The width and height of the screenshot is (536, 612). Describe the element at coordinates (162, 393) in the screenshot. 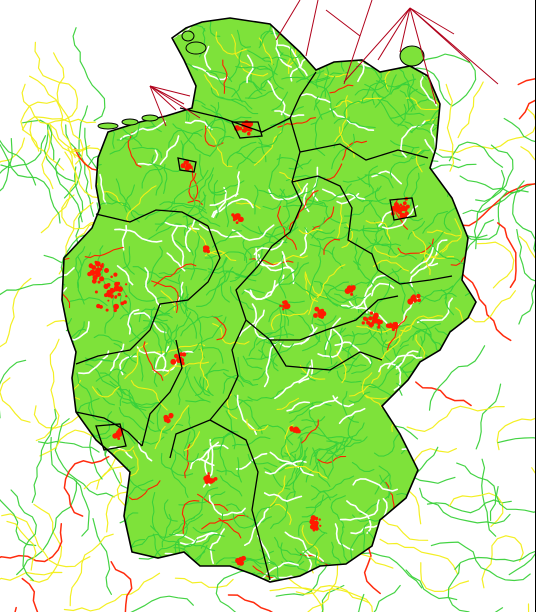

I see `border-rlp-bw` at that location.